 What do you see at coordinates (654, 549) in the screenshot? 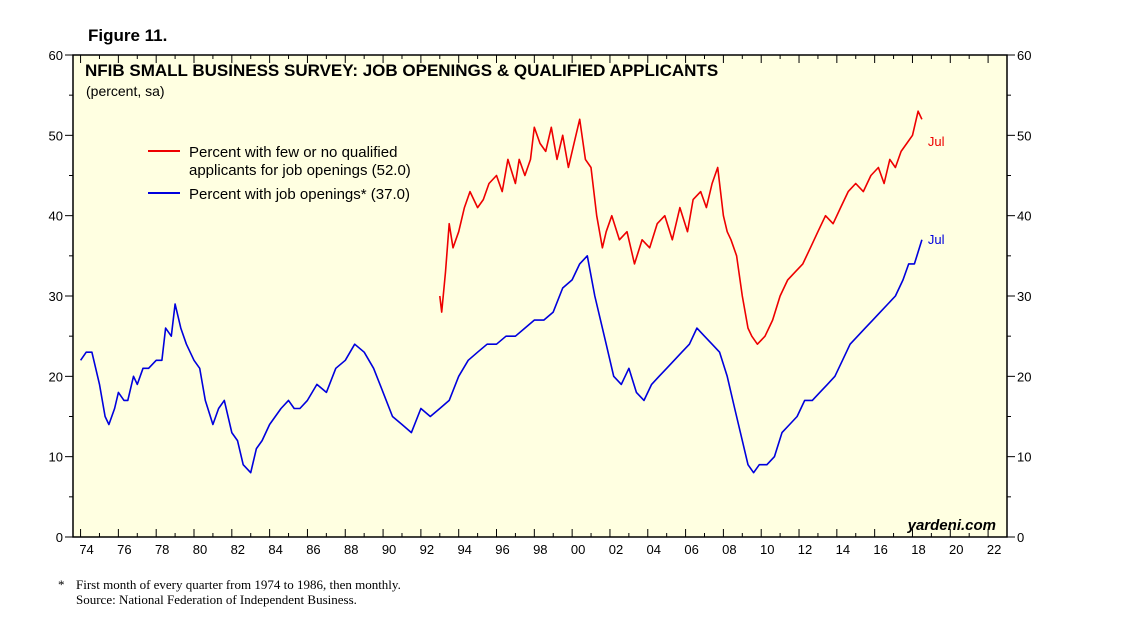
I see `x-tick-label: 04` at bounding box center [654, 549].